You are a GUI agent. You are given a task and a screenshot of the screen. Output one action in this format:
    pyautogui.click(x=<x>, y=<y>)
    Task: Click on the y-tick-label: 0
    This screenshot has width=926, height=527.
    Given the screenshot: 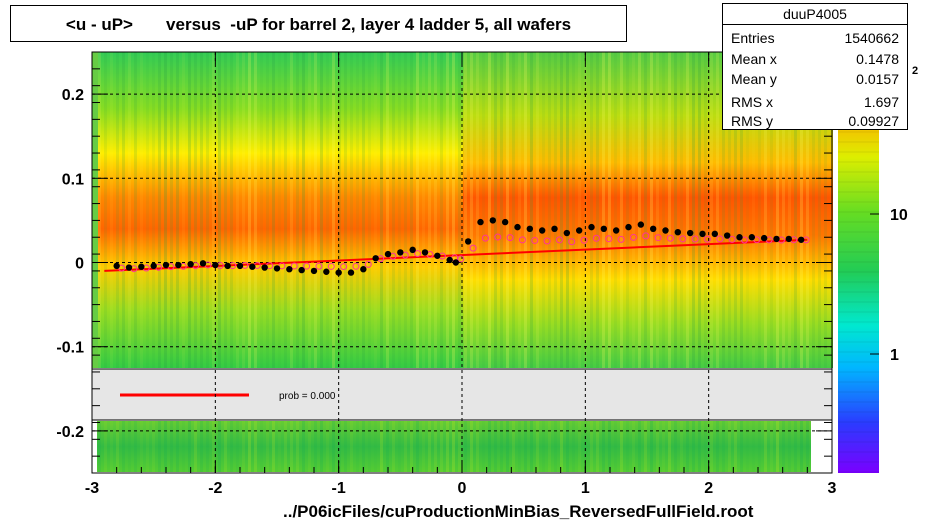 What is the action you would take?
    pyautogui.click(x=79, y=264)
    